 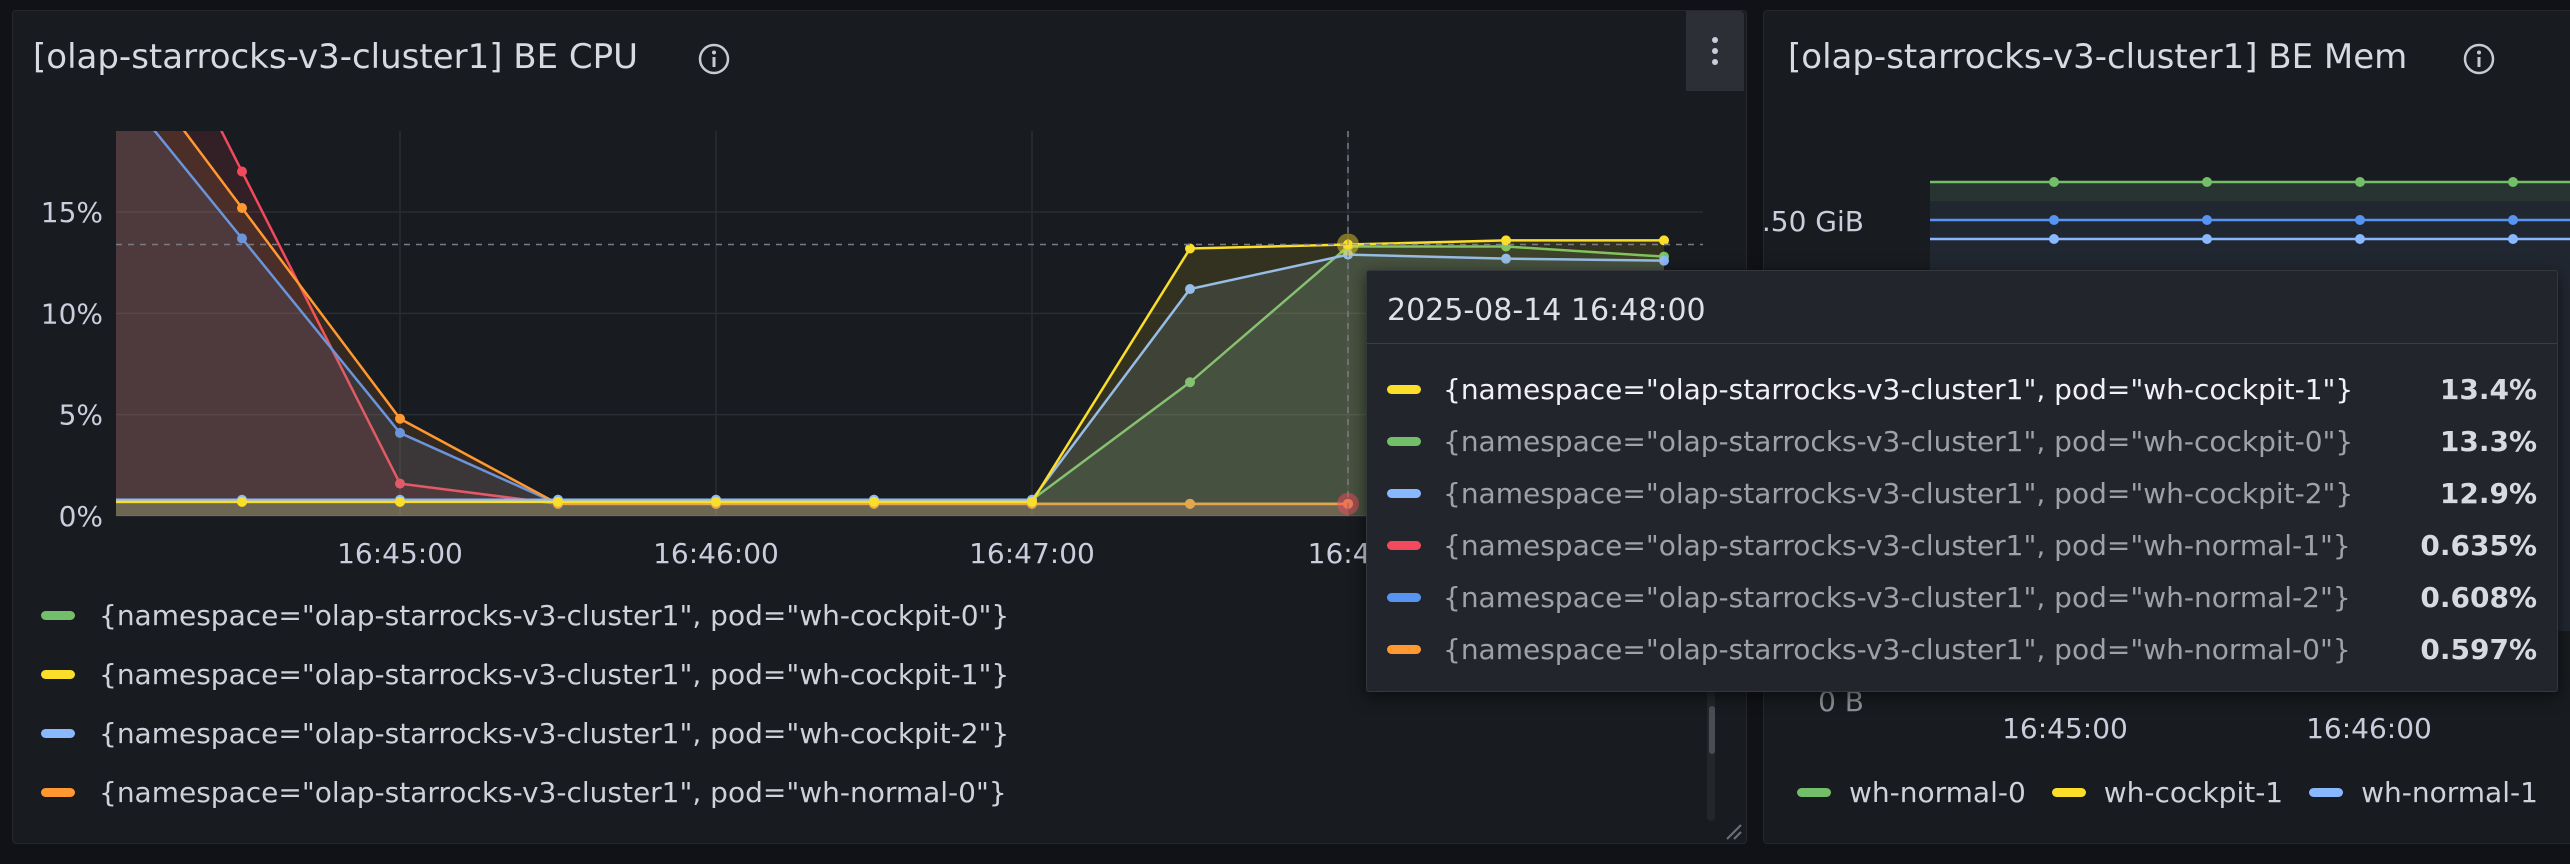 I want to click on cpu-panel-title: [olap-starrocks-v3-cluster1] BE CPU, so click(x=336, y=57).